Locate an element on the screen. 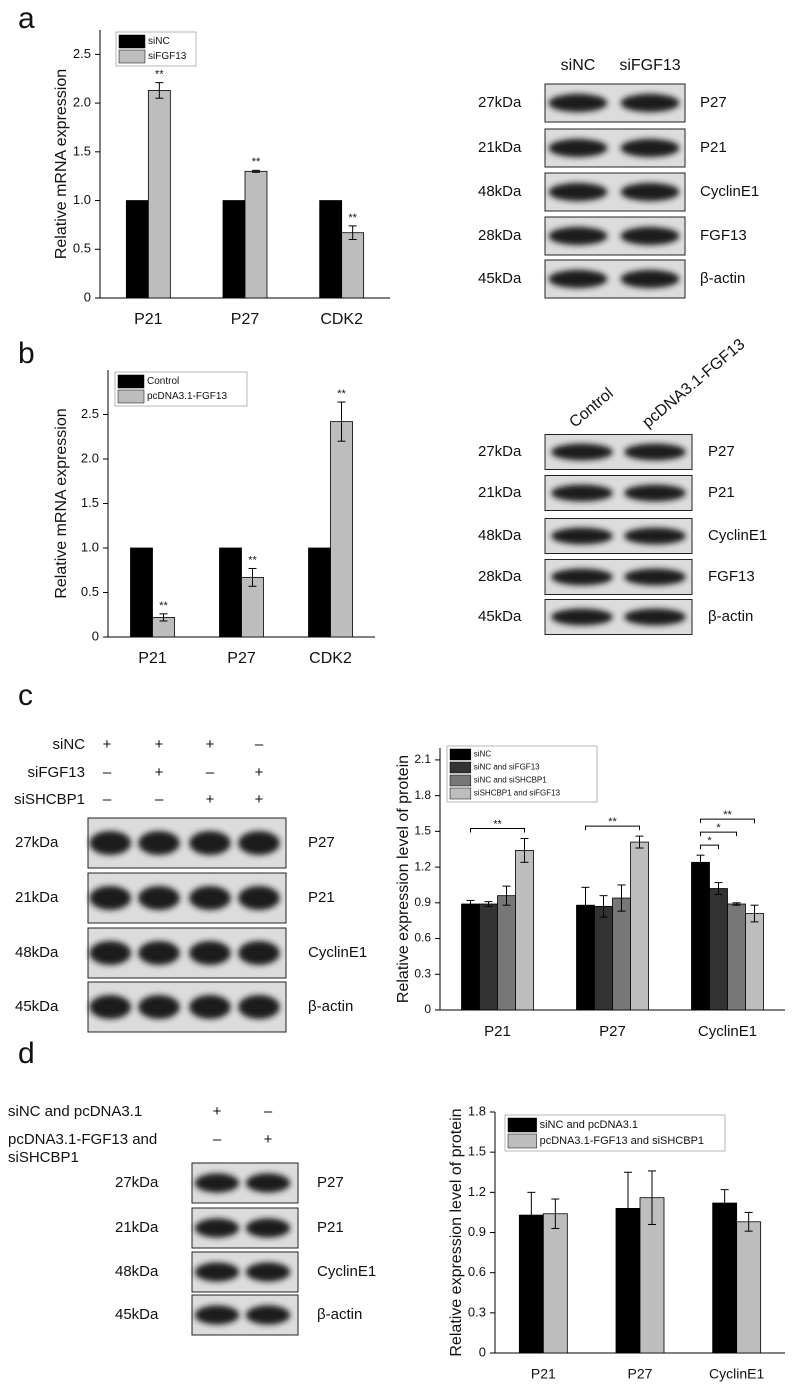 The width and height of the screenshot is (800, 1384). lane-label: Control is located at coordinates (591, 408).